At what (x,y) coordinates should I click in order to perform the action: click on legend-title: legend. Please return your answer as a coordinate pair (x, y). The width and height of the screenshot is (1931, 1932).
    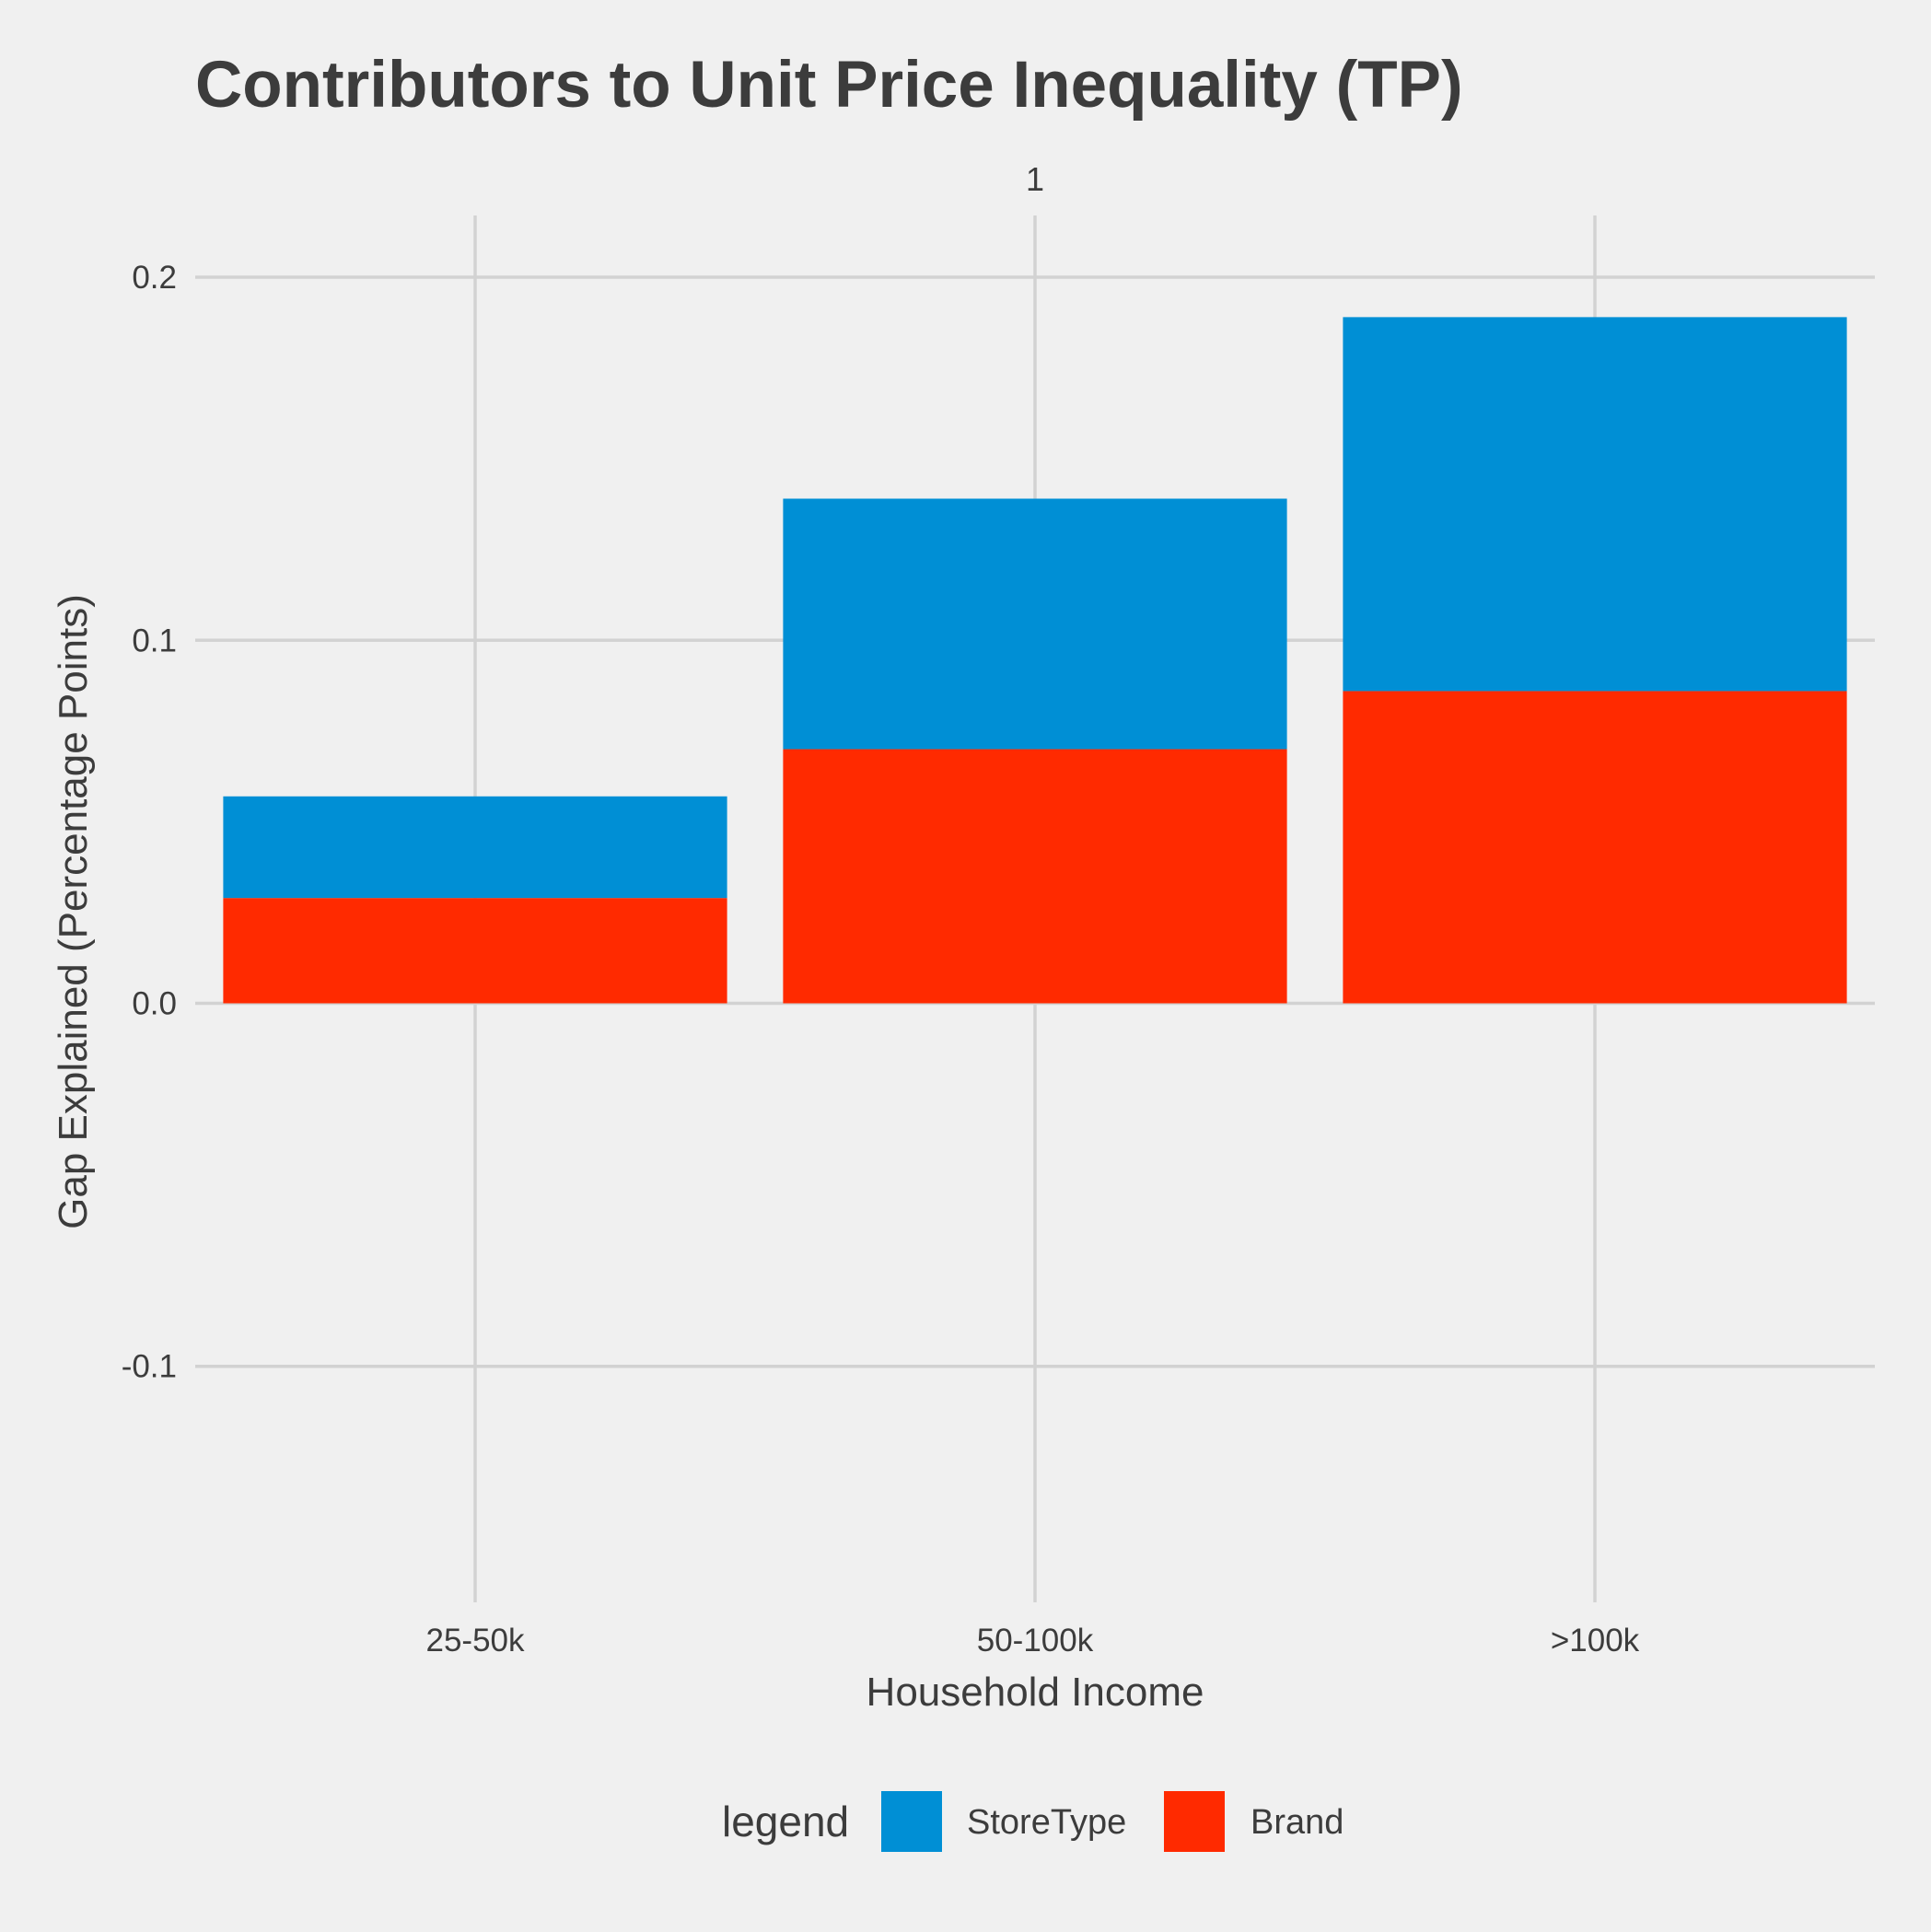
    Looking at the image, I should click on (785, 1821).